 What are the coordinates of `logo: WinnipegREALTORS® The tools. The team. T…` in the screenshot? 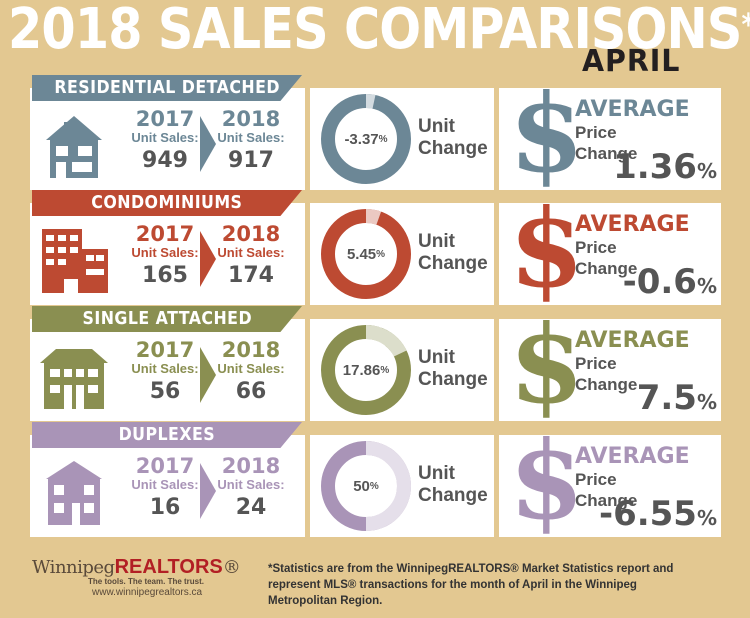 It's located at (136, 577).